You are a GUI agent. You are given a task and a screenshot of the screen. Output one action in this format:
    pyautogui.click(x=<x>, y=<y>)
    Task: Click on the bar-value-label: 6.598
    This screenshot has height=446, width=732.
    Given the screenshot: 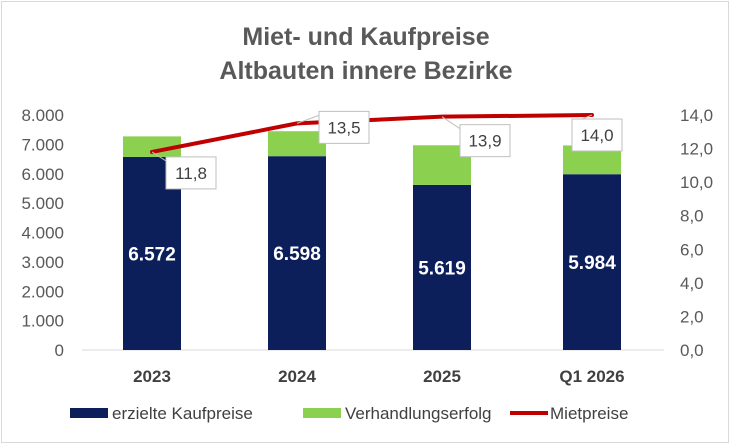 What is the action you would take?
    pyautogui.click(x=297, y=254)
    